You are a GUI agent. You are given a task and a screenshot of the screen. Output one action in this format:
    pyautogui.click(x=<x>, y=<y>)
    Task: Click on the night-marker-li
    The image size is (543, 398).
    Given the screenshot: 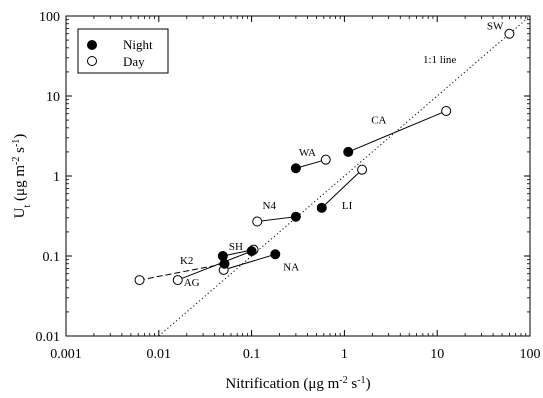 What is the action you would take?
    pyautogui.click(x=321, y=207)
    